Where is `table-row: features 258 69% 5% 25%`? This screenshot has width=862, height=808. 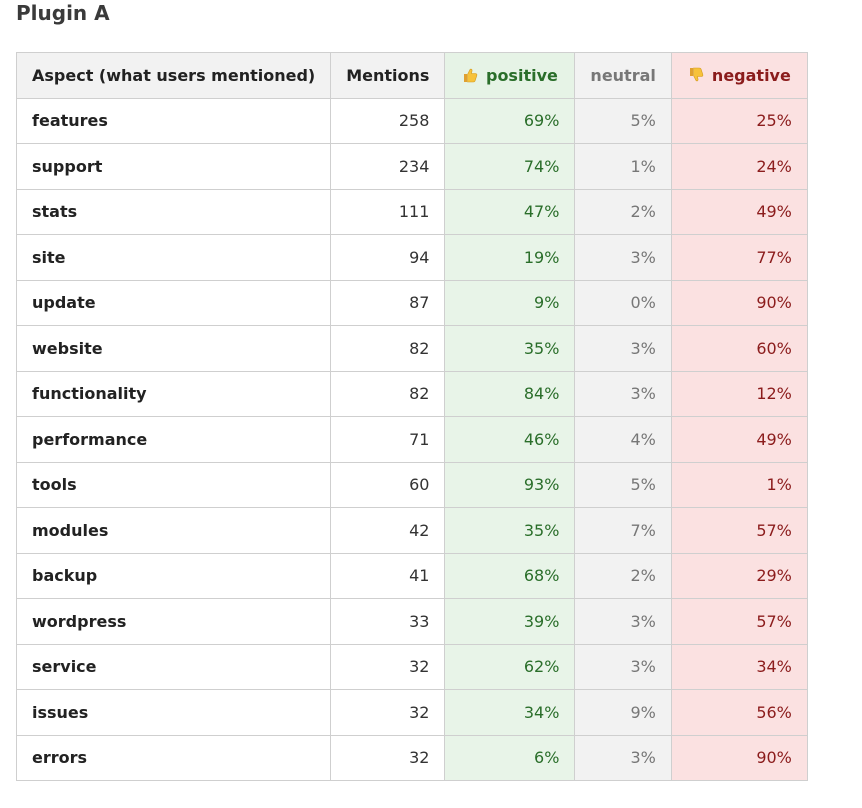 table-row: features 258 69% 5% 25% is located at coordinates (411, 120).